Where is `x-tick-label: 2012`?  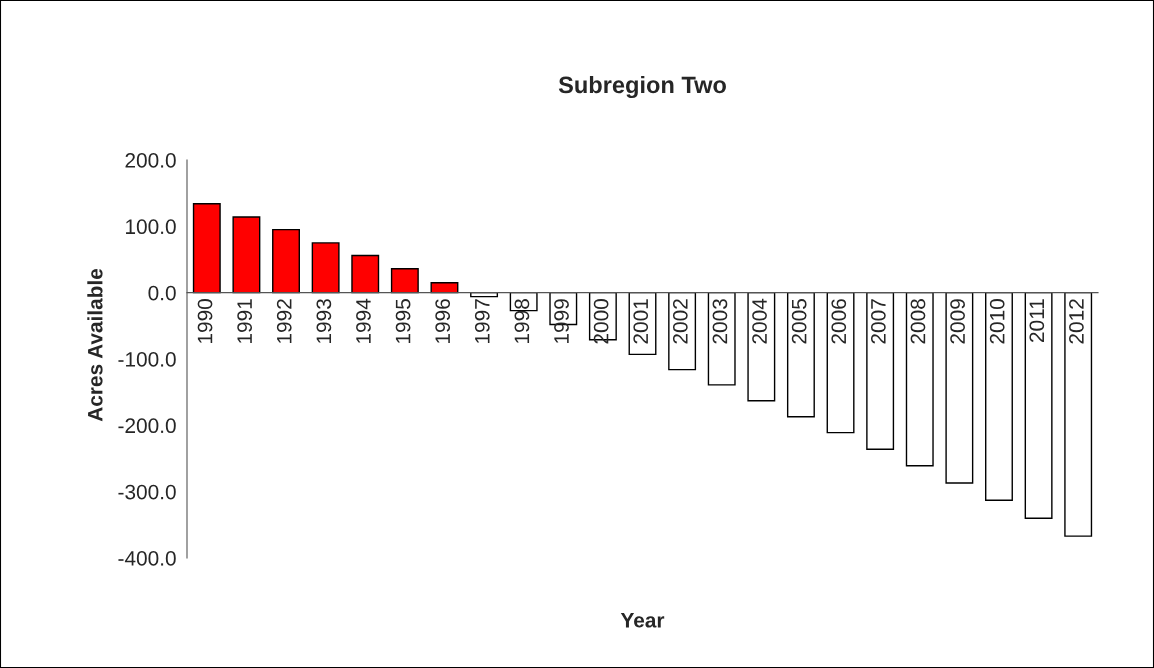
x-tick-label: 2012 is located at coordinates (1076, 321).